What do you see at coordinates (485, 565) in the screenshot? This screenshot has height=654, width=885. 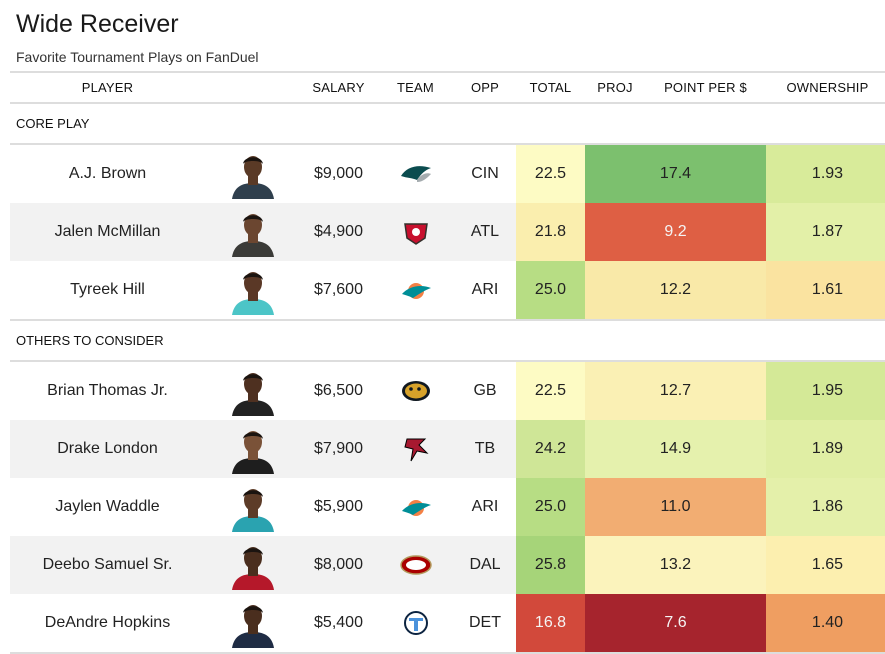 I see `opp-cell: DAL` at bounding box center [485, 565].